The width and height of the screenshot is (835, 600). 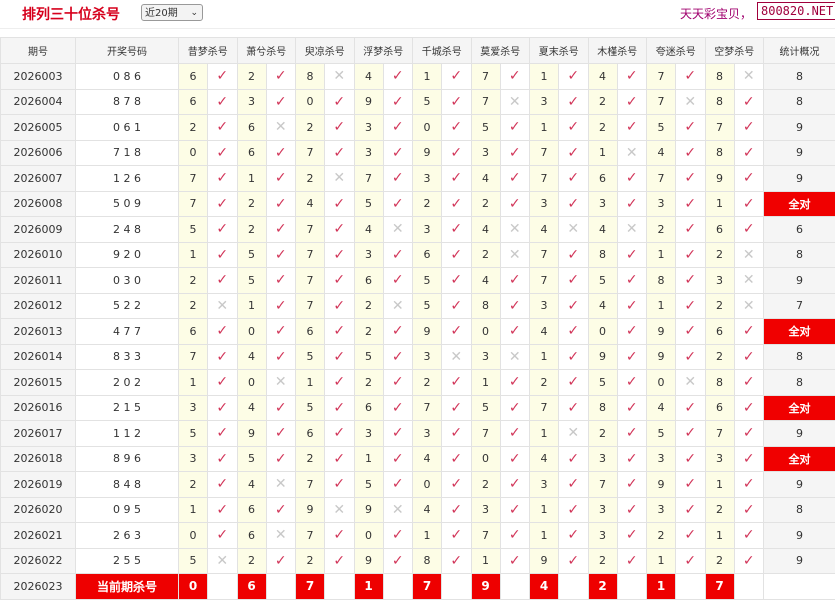 I want to click on current-kill-number: 7, so click(x=310, y=587).